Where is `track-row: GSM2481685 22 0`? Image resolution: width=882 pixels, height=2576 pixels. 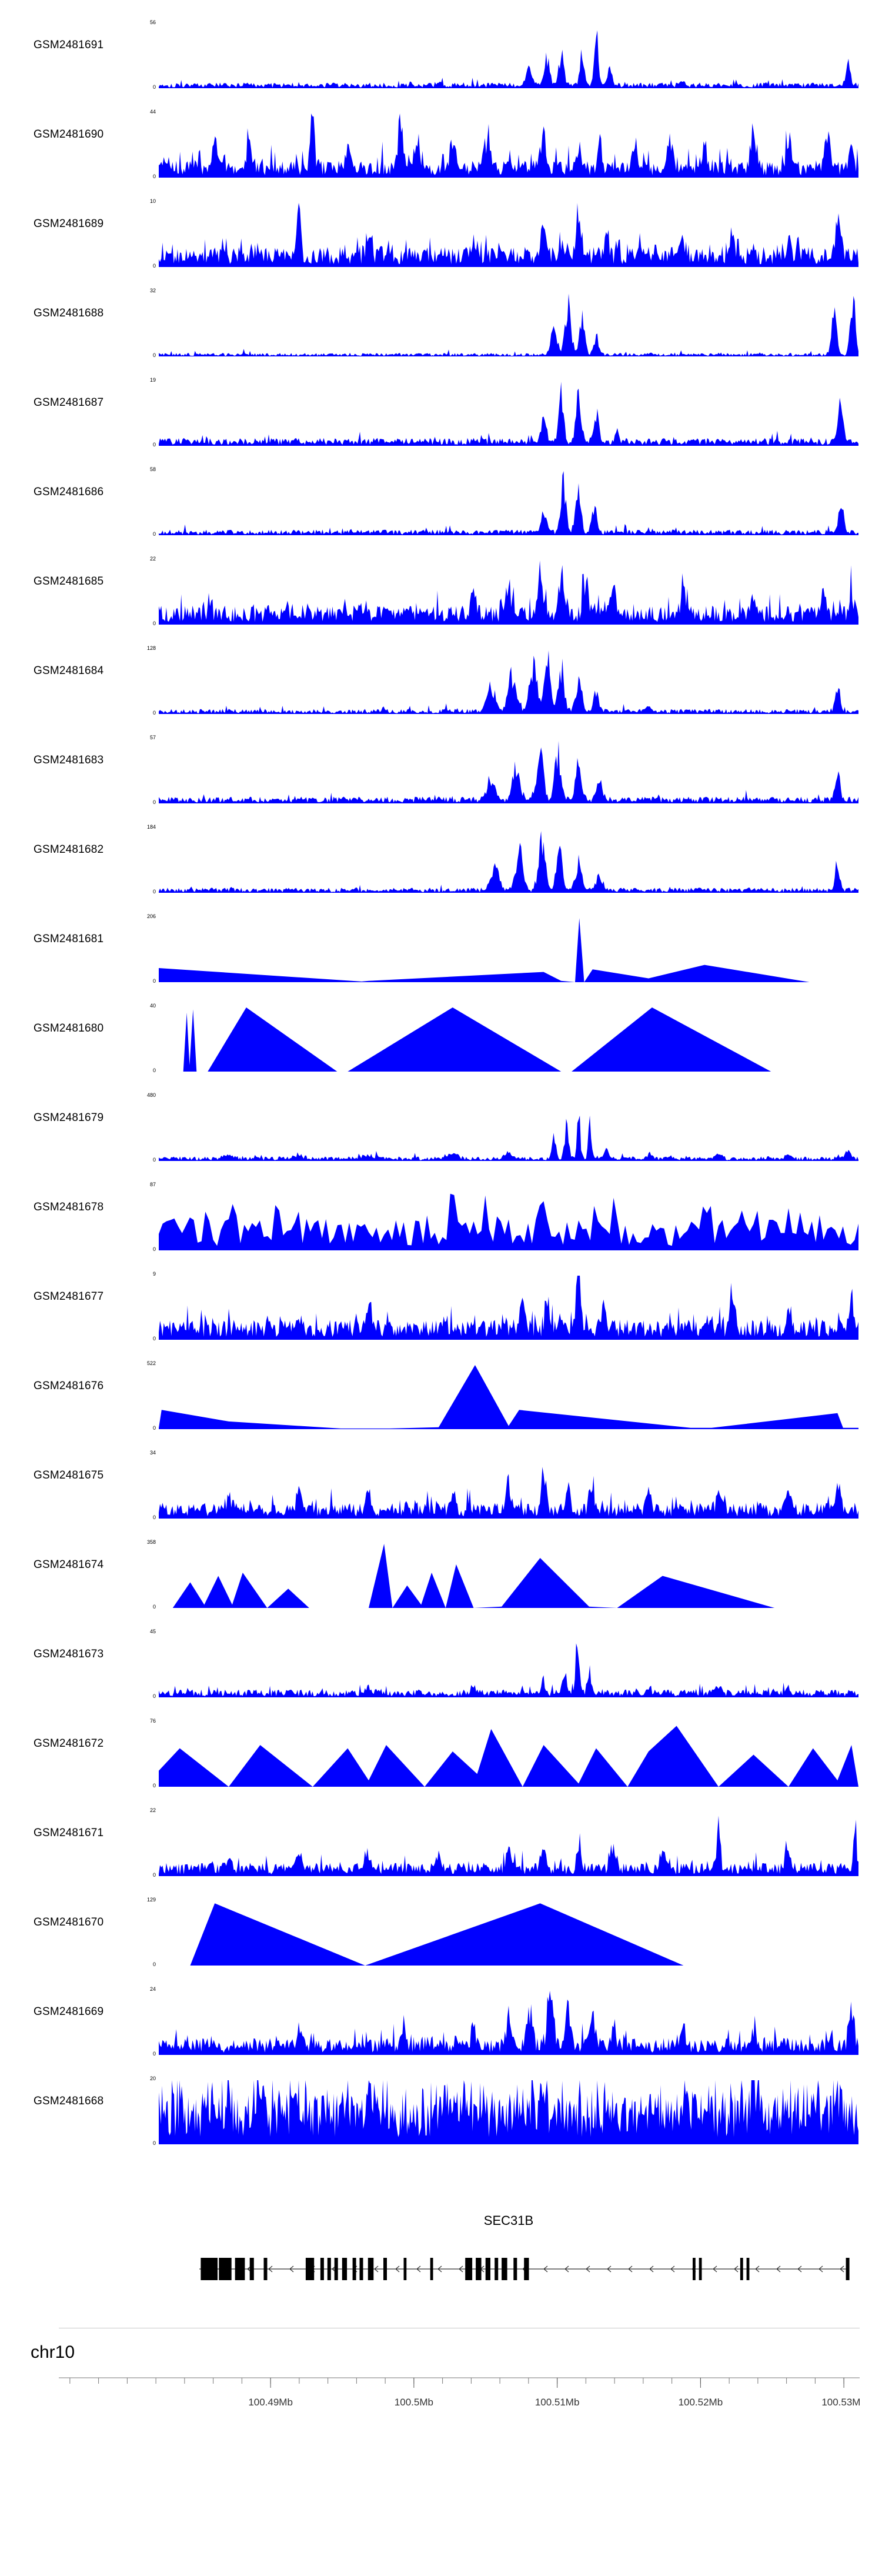
track-row: GSM2481685 22 0 is located at coordinates (441, 598).